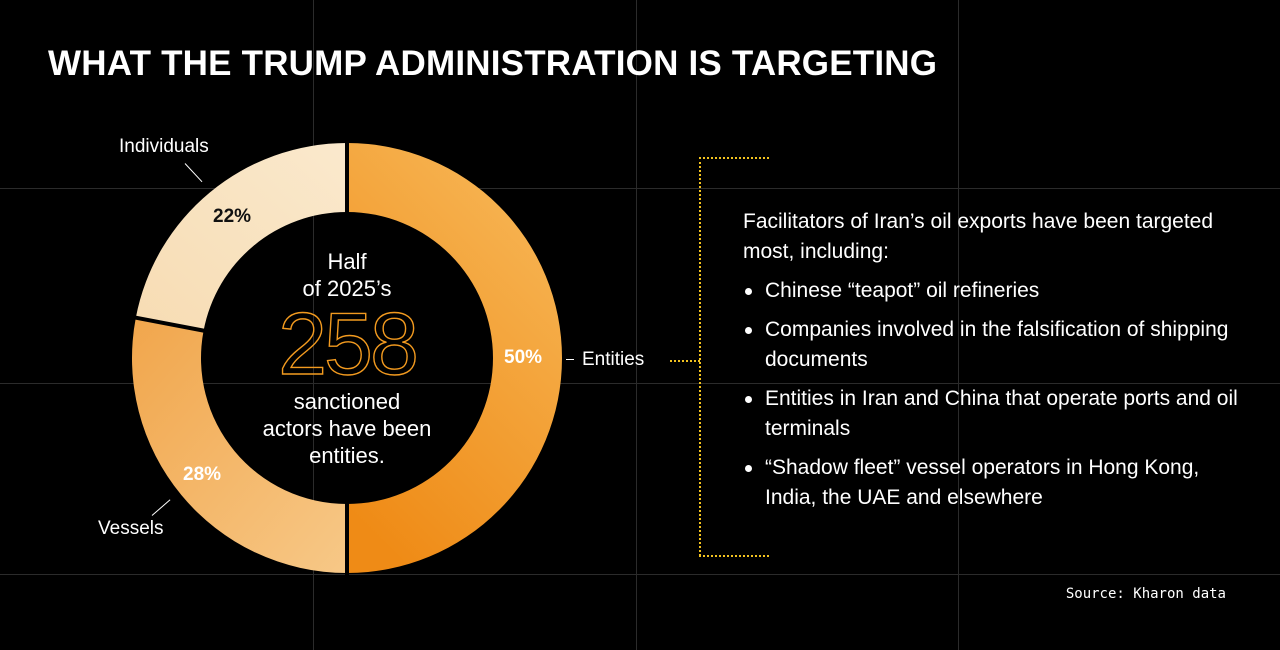 This screenshot has height=650, width=1280. I want to click on donut-slice-individuals, so click(241, 237).